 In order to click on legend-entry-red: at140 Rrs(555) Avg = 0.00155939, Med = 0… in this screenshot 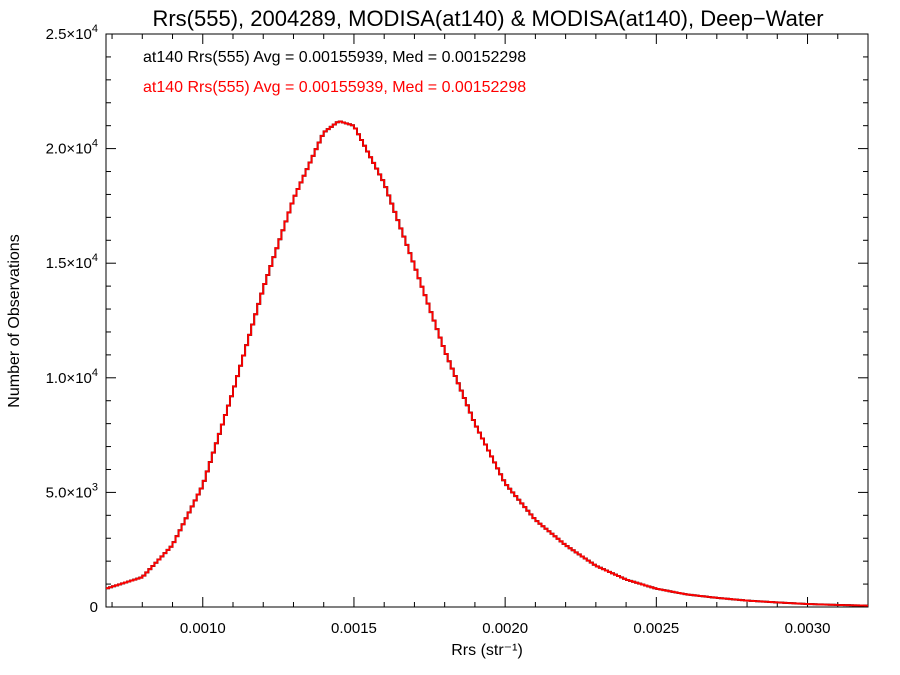, I will do `click(334, 87)`.